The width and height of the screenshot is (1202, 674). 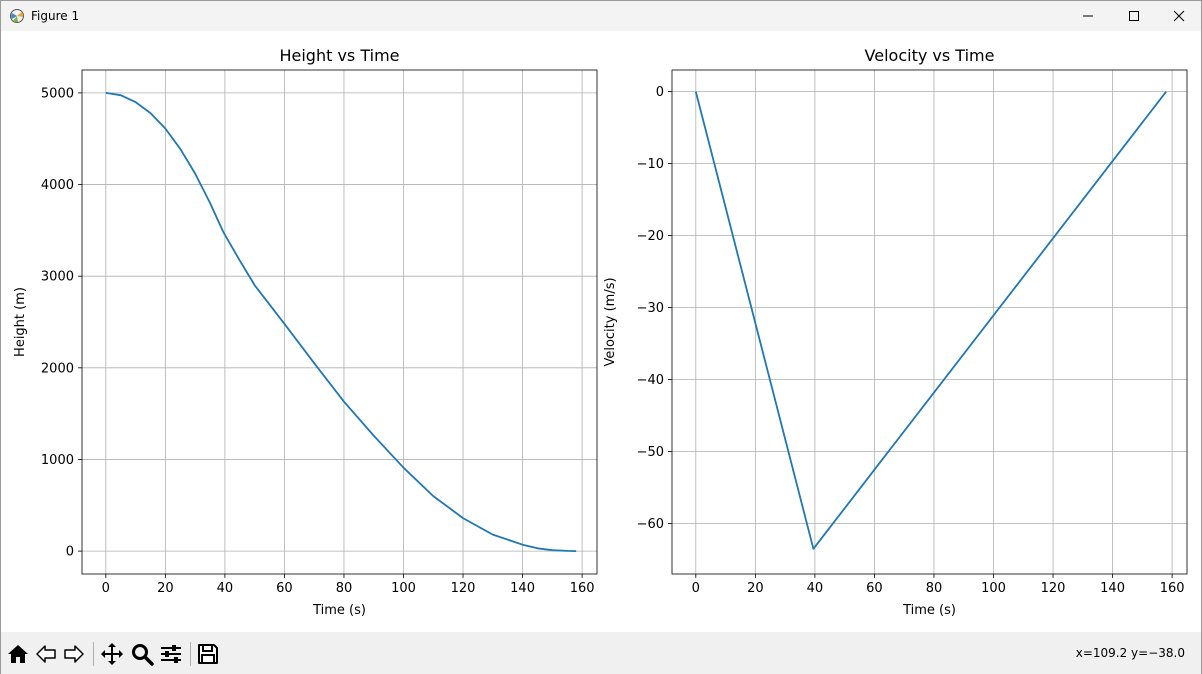 I want to click on minimize-icon, so click(x=1088, y=16).